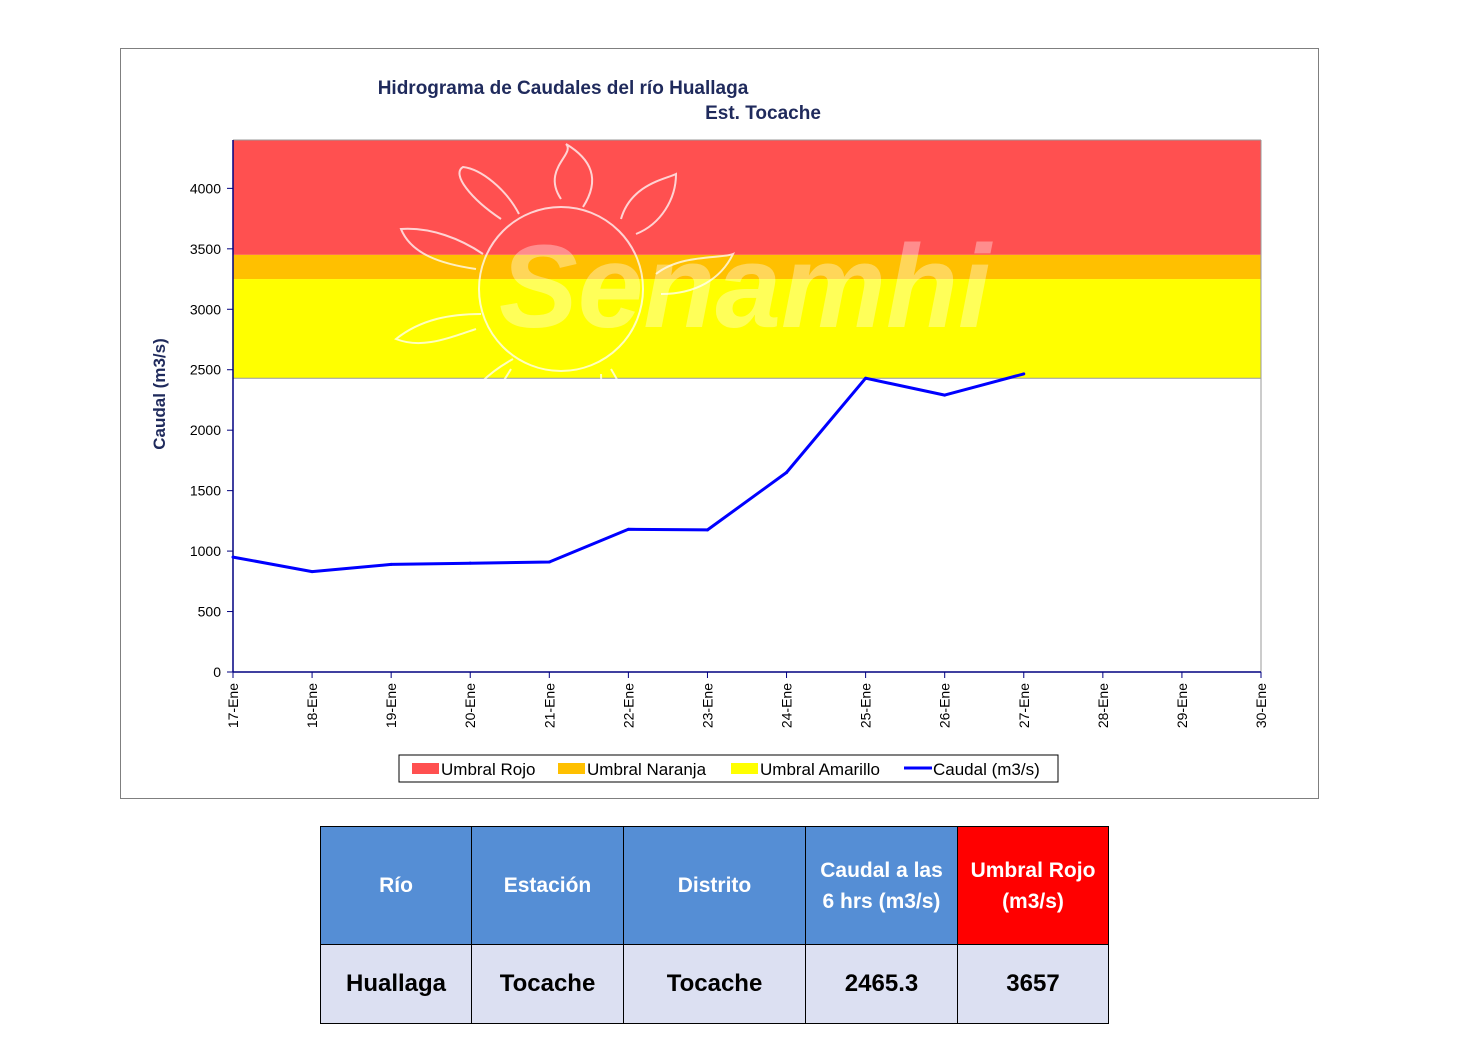 The width and height of the screenshot is (1474, 1056). Describe the element at coordinates (747, 267) in the screenshot. I see `band-umbral-naranja` at that location.